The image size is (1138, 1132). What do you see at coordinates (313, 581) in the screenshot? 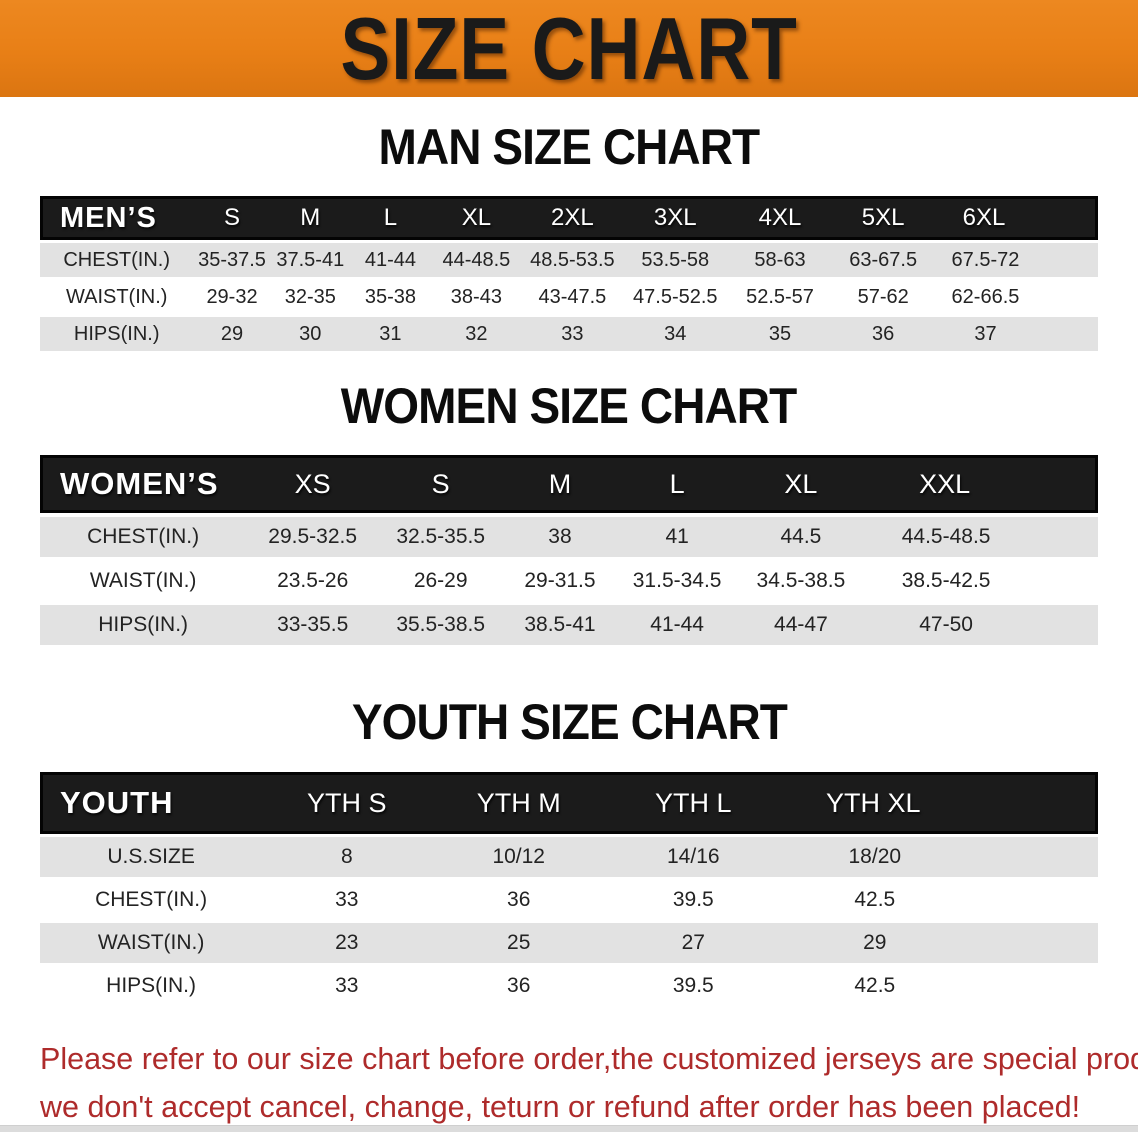
I see `size-value: 23.5-26` at bounding box center [313, 581].